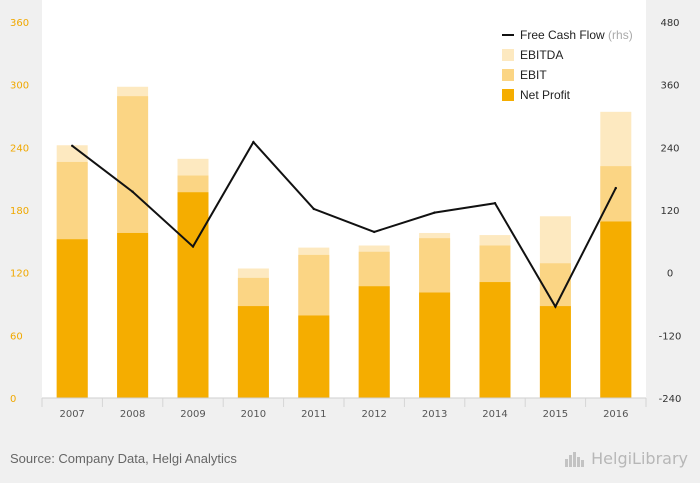 The height and width of the screenshot is (483, 700). I want to click on x-tick-label: 2014, so click(494, 414).